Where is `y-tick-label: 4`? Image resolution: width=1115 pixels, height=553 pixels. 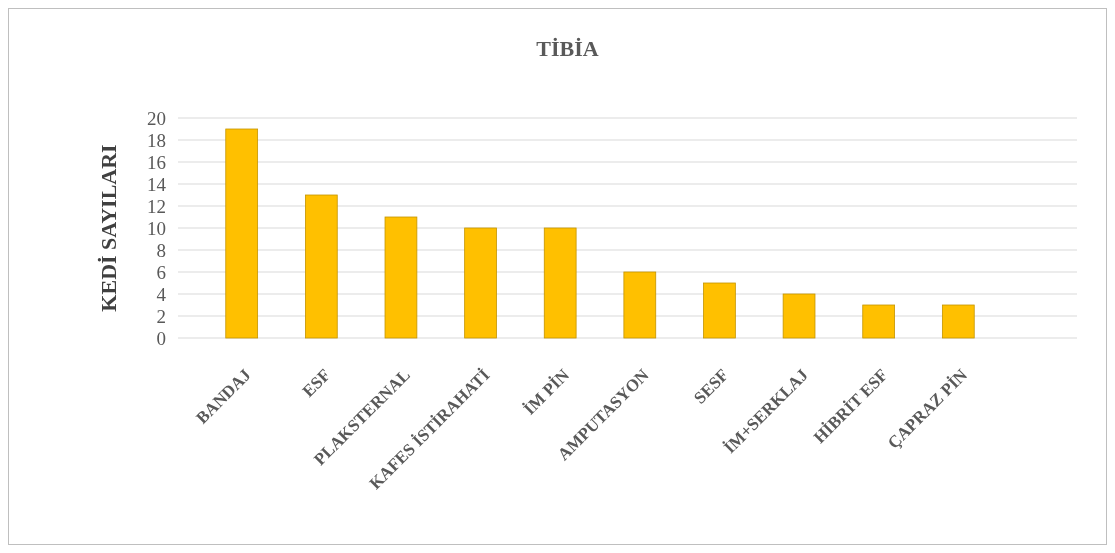 y-tick-label: 4 is located at coordinates (161, 294).